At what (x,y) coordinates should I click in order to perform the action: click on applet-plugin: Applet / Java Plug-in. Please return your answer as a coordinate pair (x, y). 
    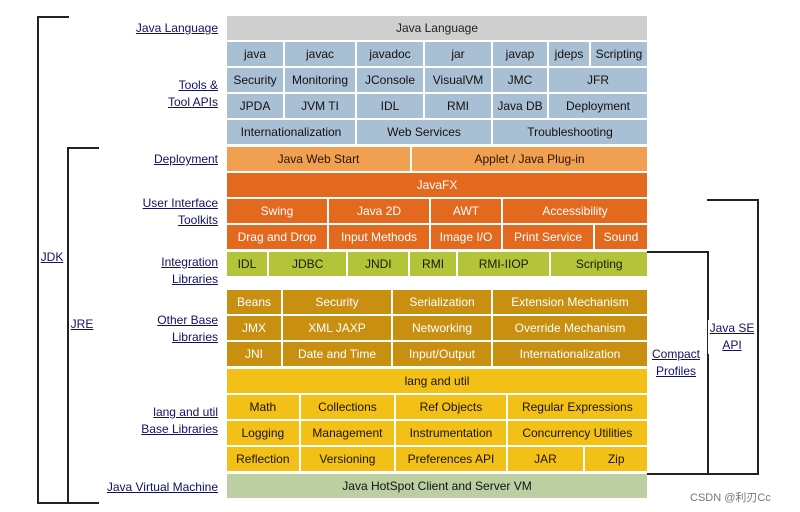
    Looking at the image, I should click on (529, 159).